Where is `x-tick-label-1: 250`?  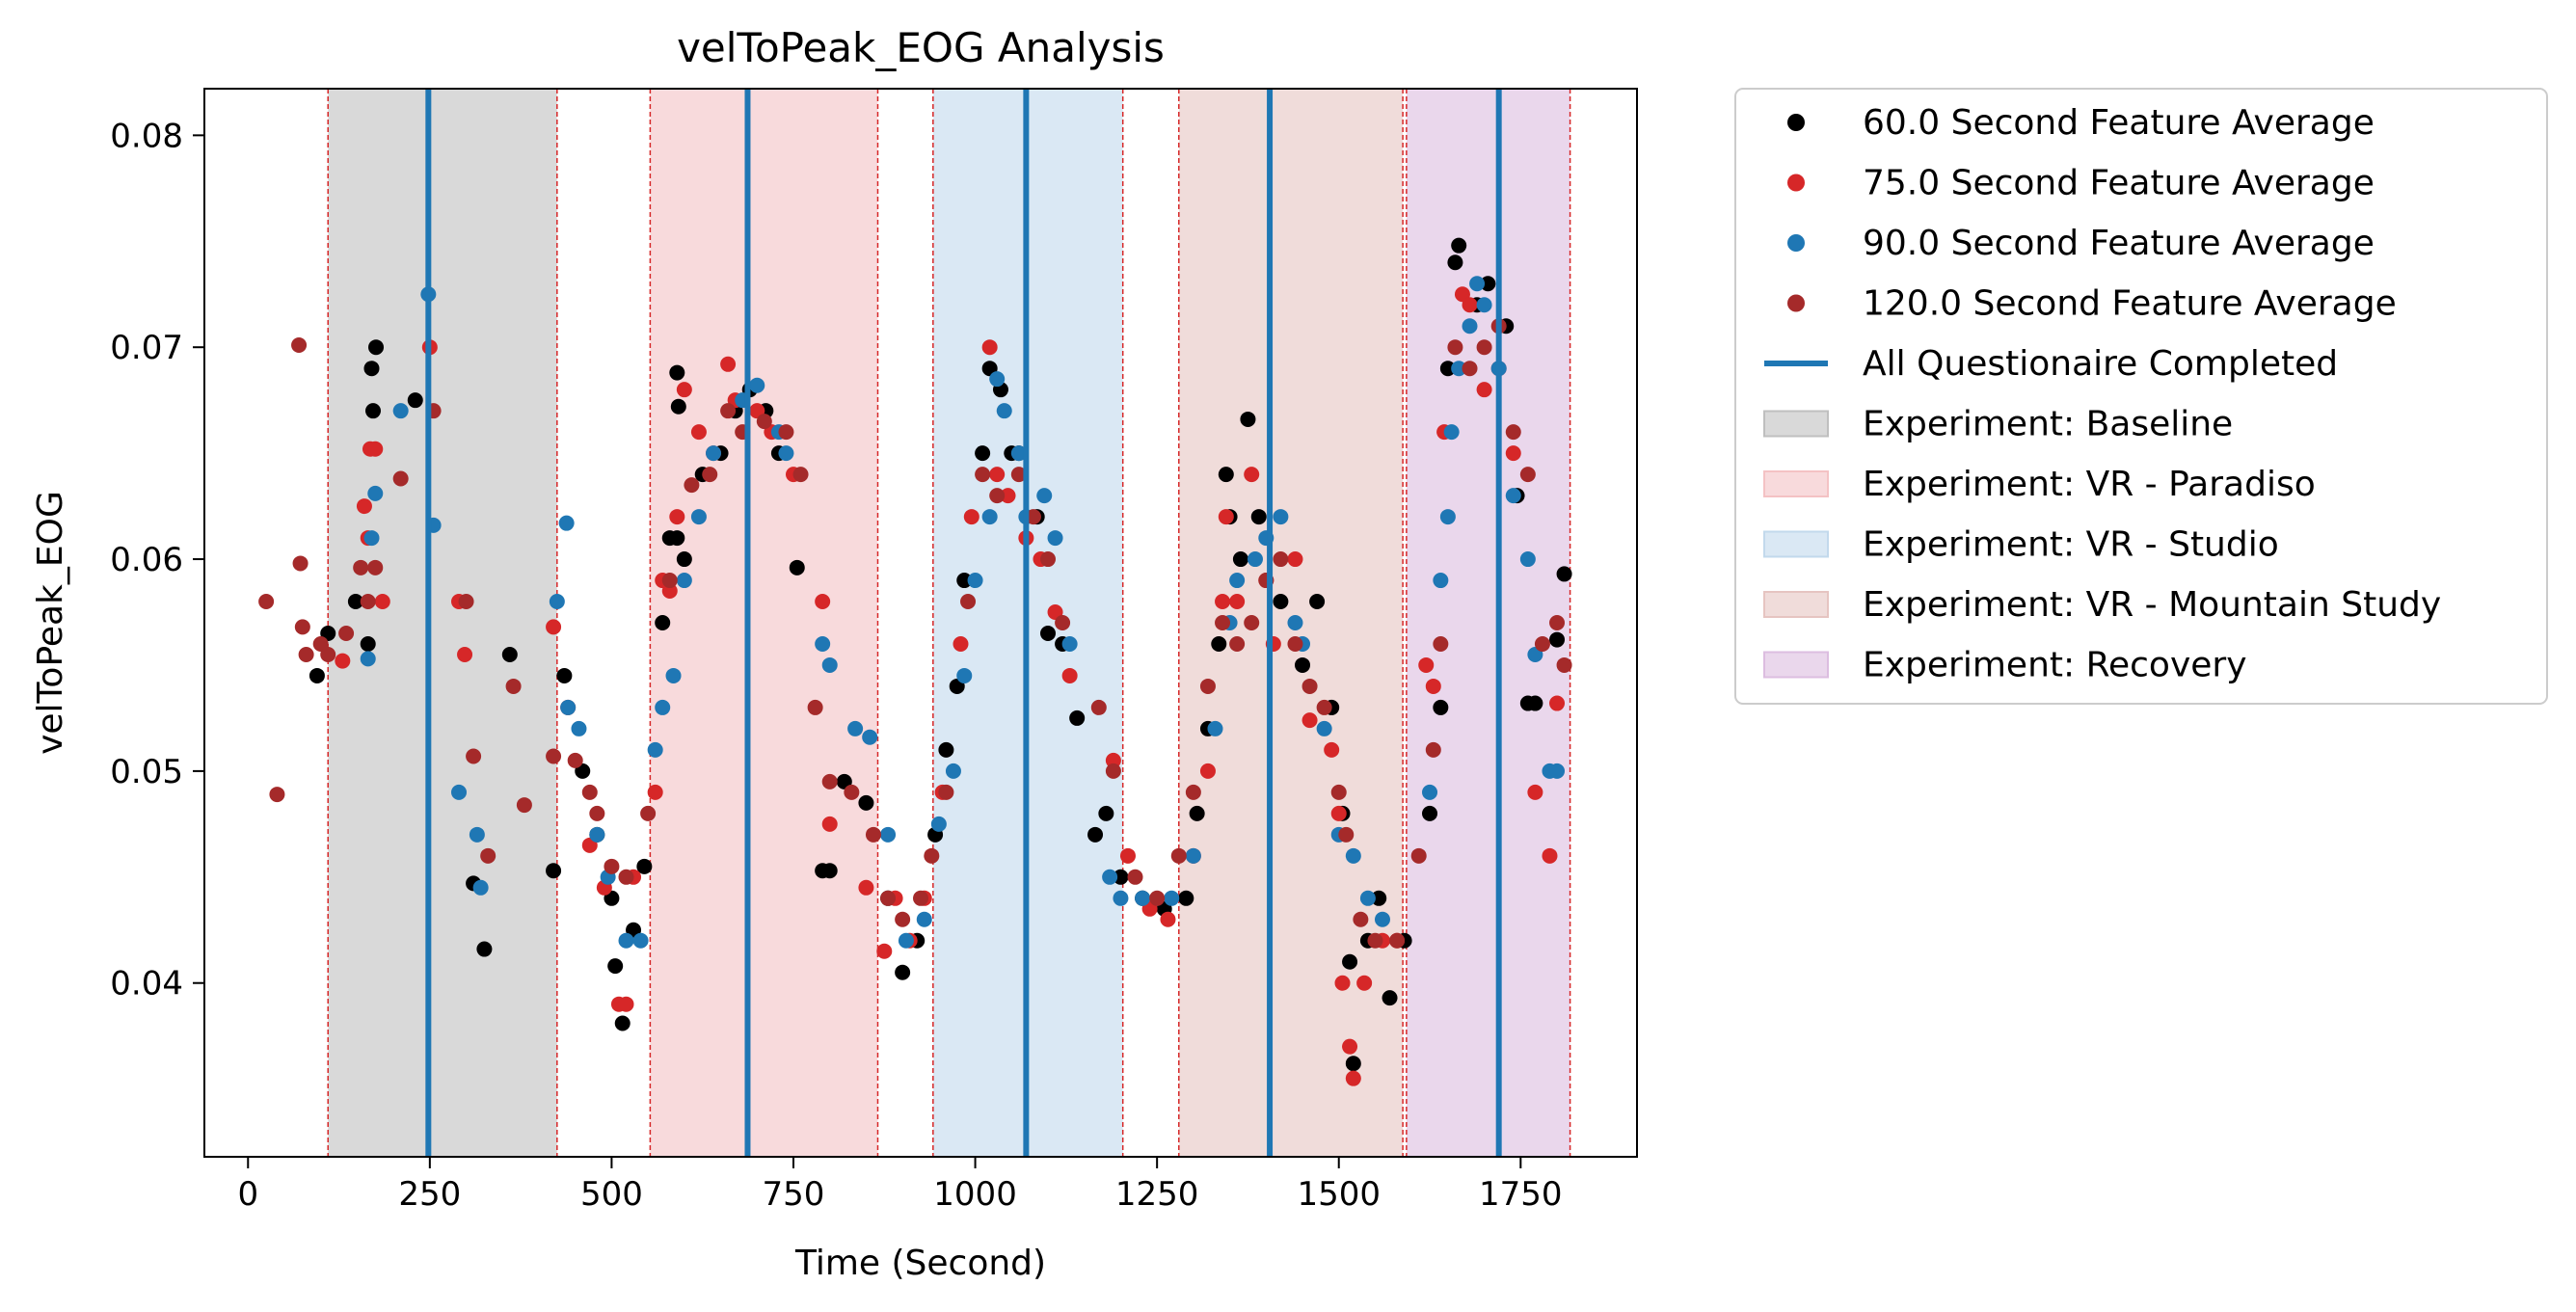 x-tick-label-1: 250 is located at coordinates (430, 1194).